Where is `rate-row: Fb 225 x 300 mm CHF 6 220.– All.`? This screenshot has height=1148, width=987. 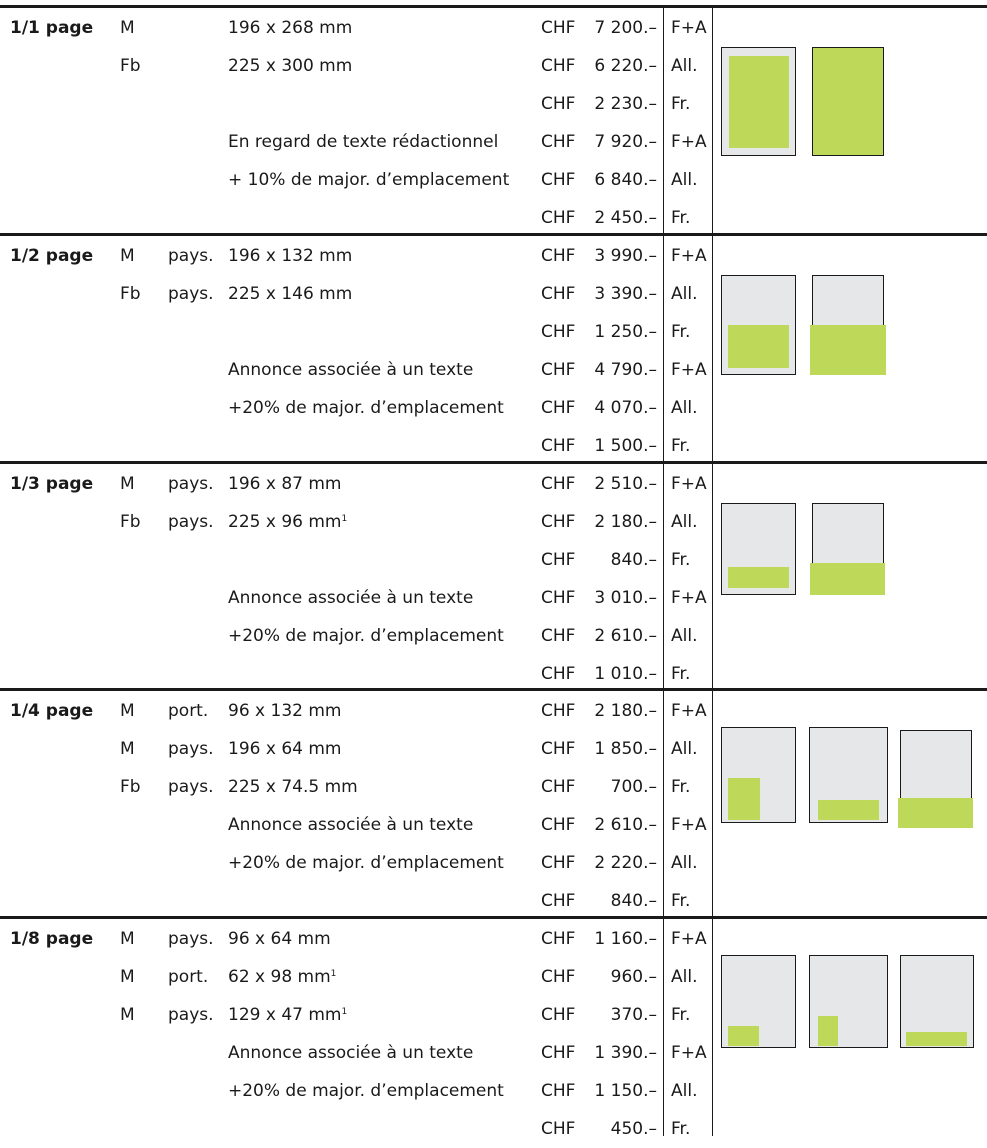 rate-row: Fb 225 x 300 mm CHF 6 220.– All. is located at coordinates (493, 66).